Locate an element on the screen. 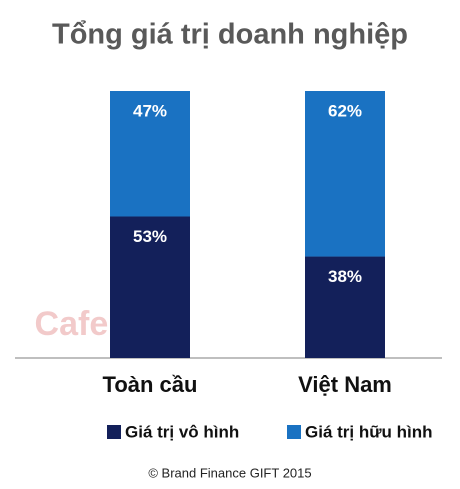 The width and height of the screenshot is (460, 489). value-label: 47% is located at coordinates (150, 110).